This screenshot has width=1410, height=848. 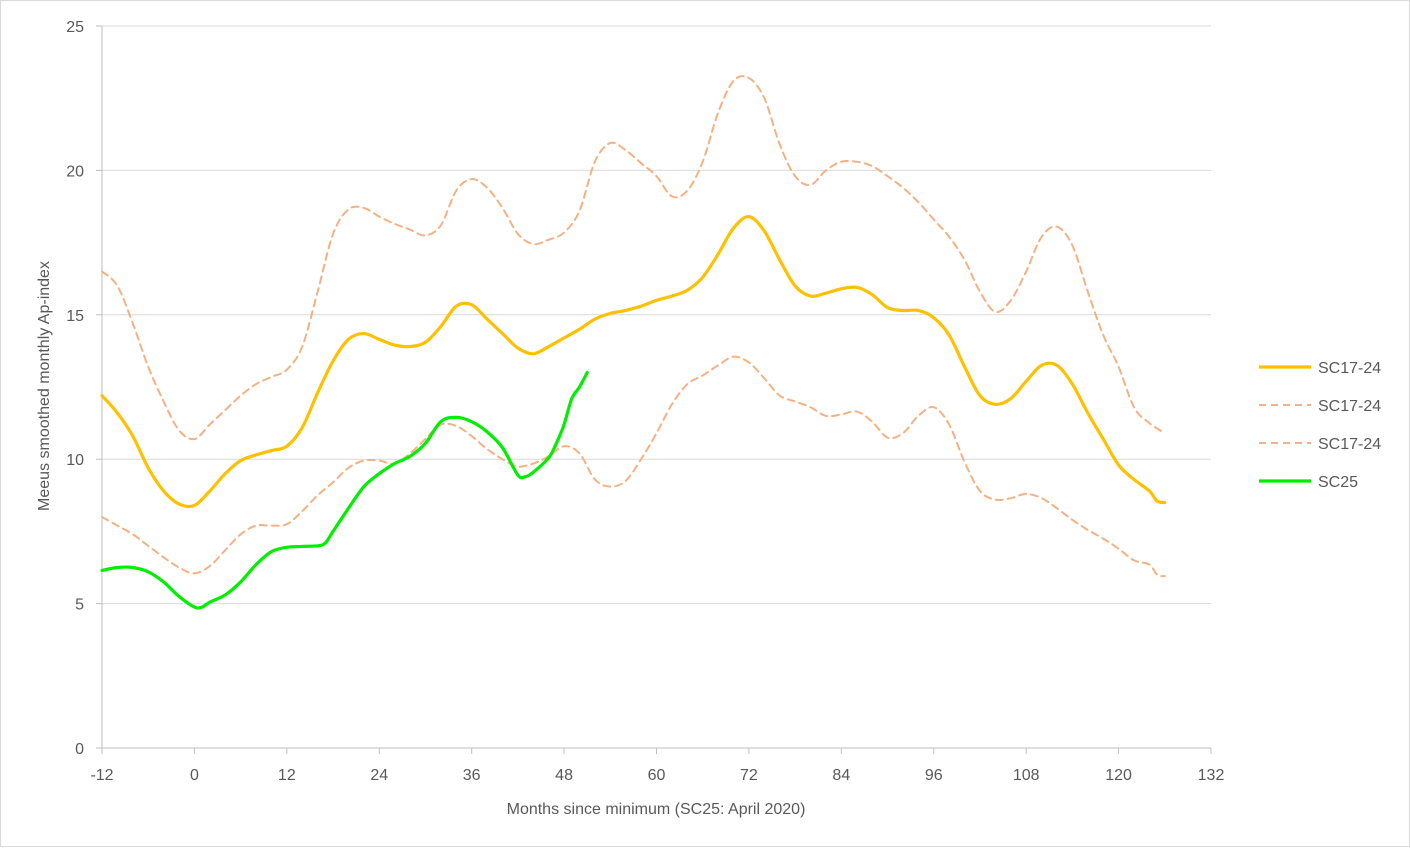 What do you see at coordinates (1320, 425) in the screenshot?
I see `legend: SC17-24 SC17-24 SC17-24 SC25` at bounding box center [1320, 425].